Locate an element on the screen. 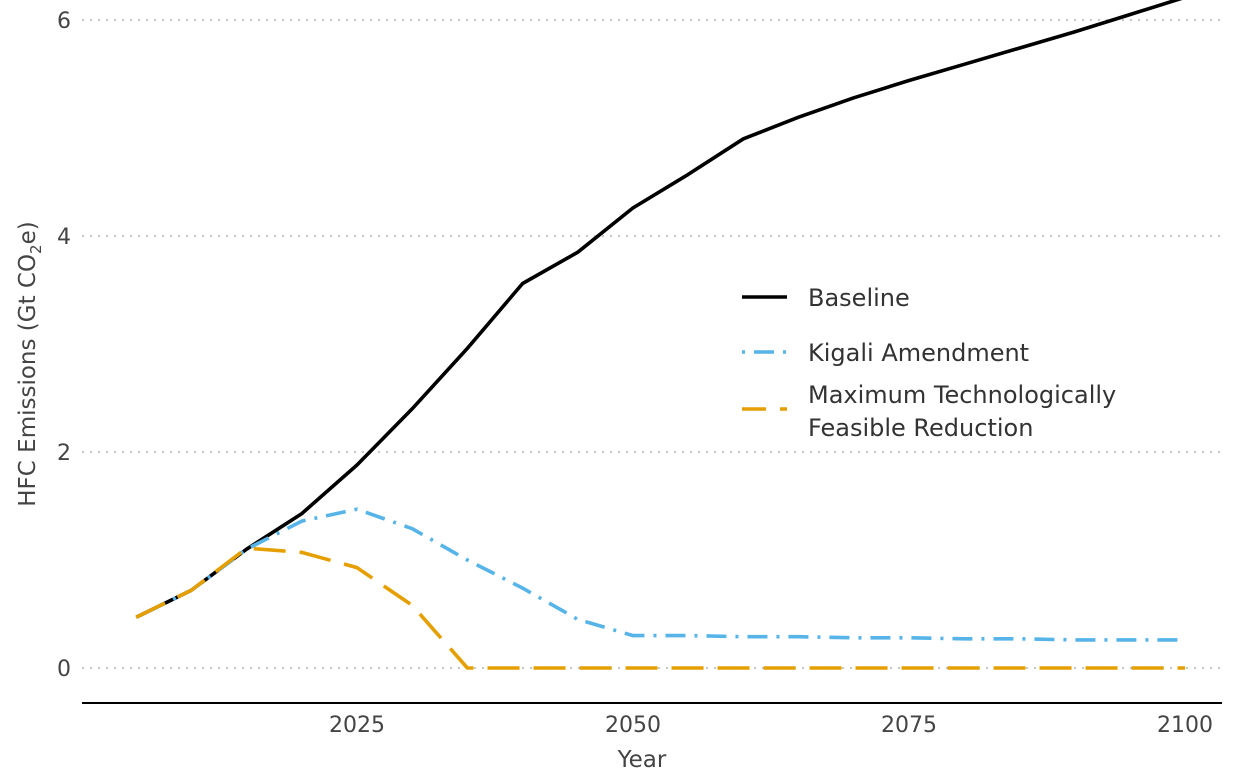  x-tick-label: 2025 is located at coordinates (357, 725).